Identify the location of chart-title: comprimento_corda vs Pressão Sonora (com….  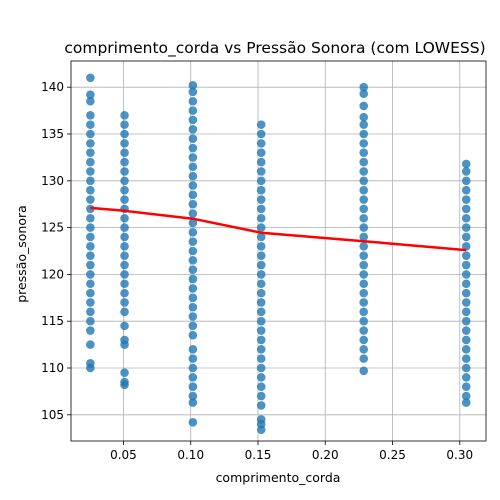
(274, 48).